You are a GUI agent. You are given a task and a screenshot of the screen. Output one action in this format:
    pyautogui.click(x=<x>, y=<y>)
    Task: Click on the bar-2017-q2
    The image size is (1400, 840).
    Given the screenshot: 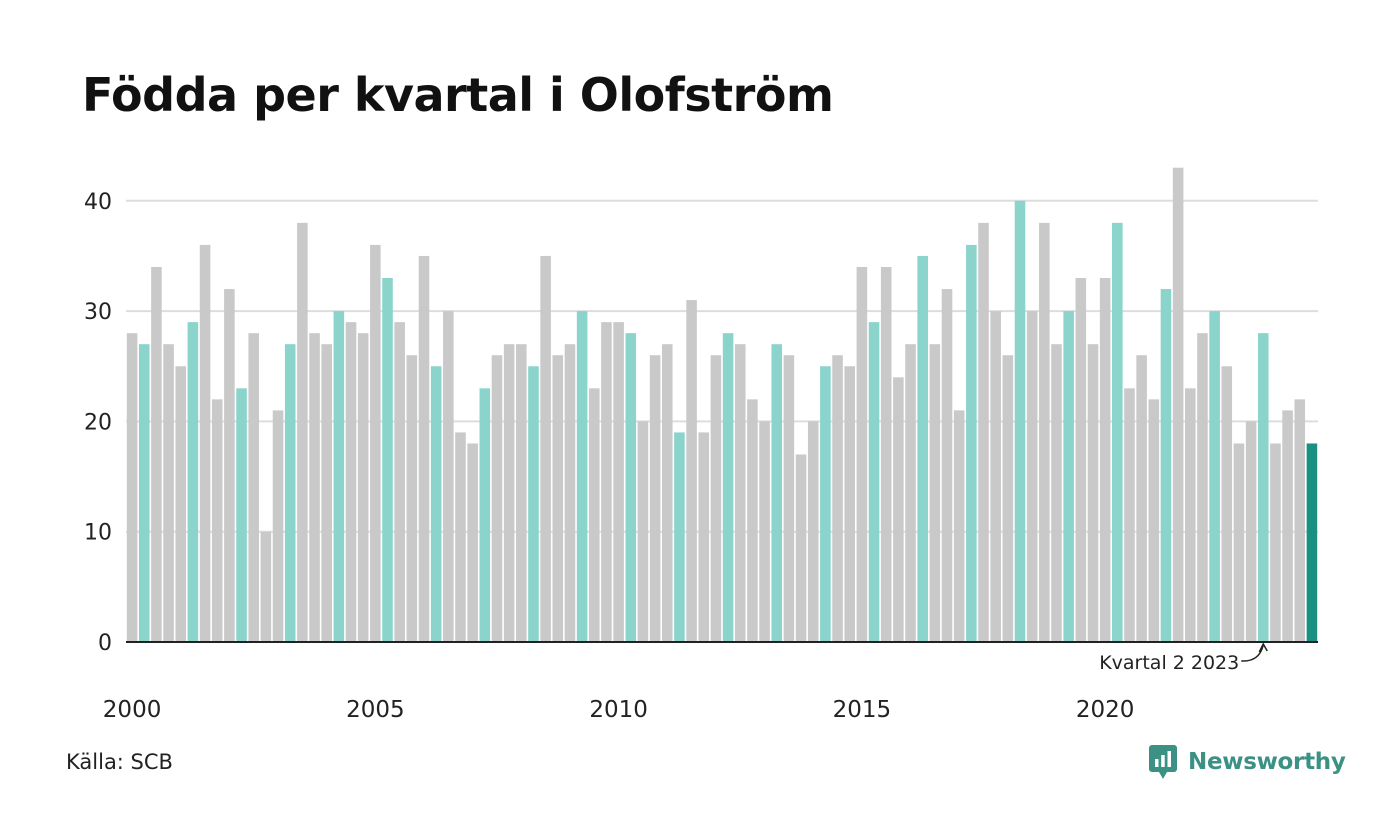 What is the action you would take?
    pyautogui.click(x=971, y=443)
    